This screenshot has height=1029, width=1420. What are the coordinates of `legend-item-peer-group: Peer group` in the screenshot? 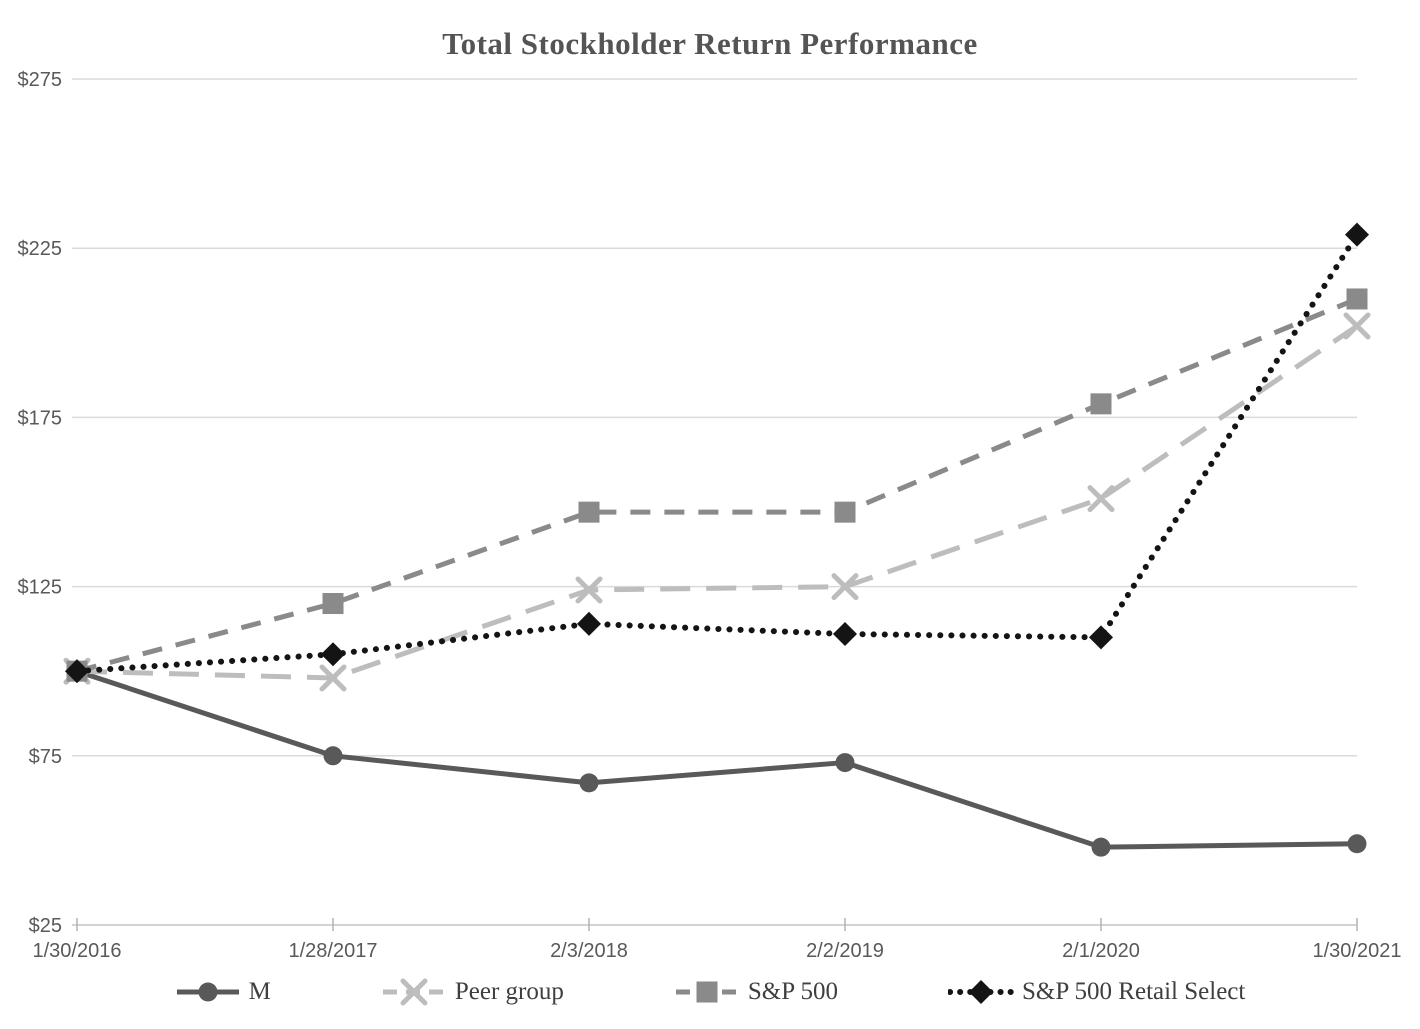 It's located at (472, 992).